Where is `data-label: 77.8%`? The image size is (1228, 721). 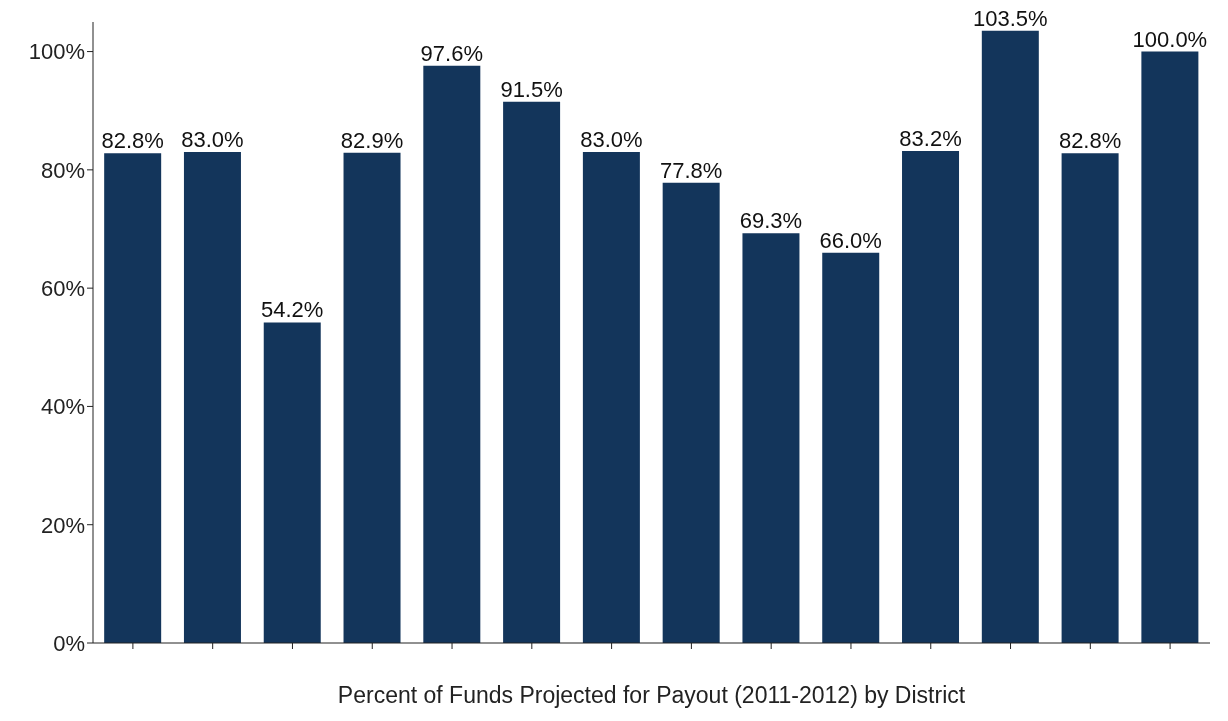
data-label: 77.8% is located at coordinates (691, 170).